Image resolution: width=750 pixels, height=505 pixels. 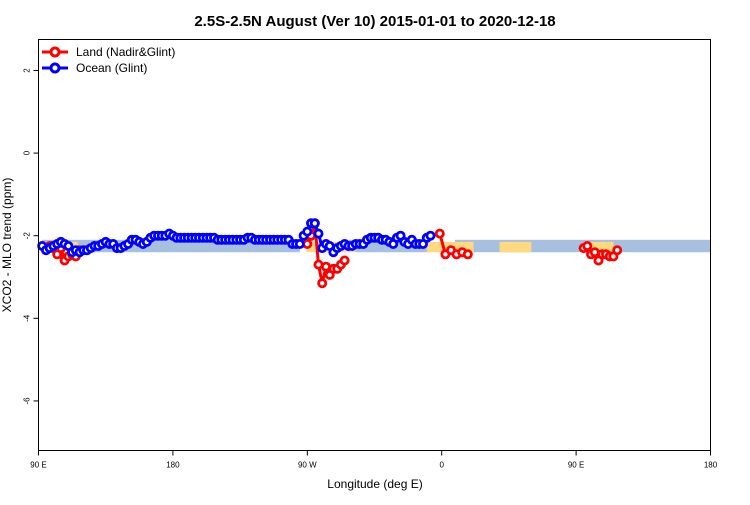 What do you see at coordinates (7, 245) in the screenshot?
I see `y-axis-label: XCO2 - MLO trend (ppm)` at bounding box center [7, 245].